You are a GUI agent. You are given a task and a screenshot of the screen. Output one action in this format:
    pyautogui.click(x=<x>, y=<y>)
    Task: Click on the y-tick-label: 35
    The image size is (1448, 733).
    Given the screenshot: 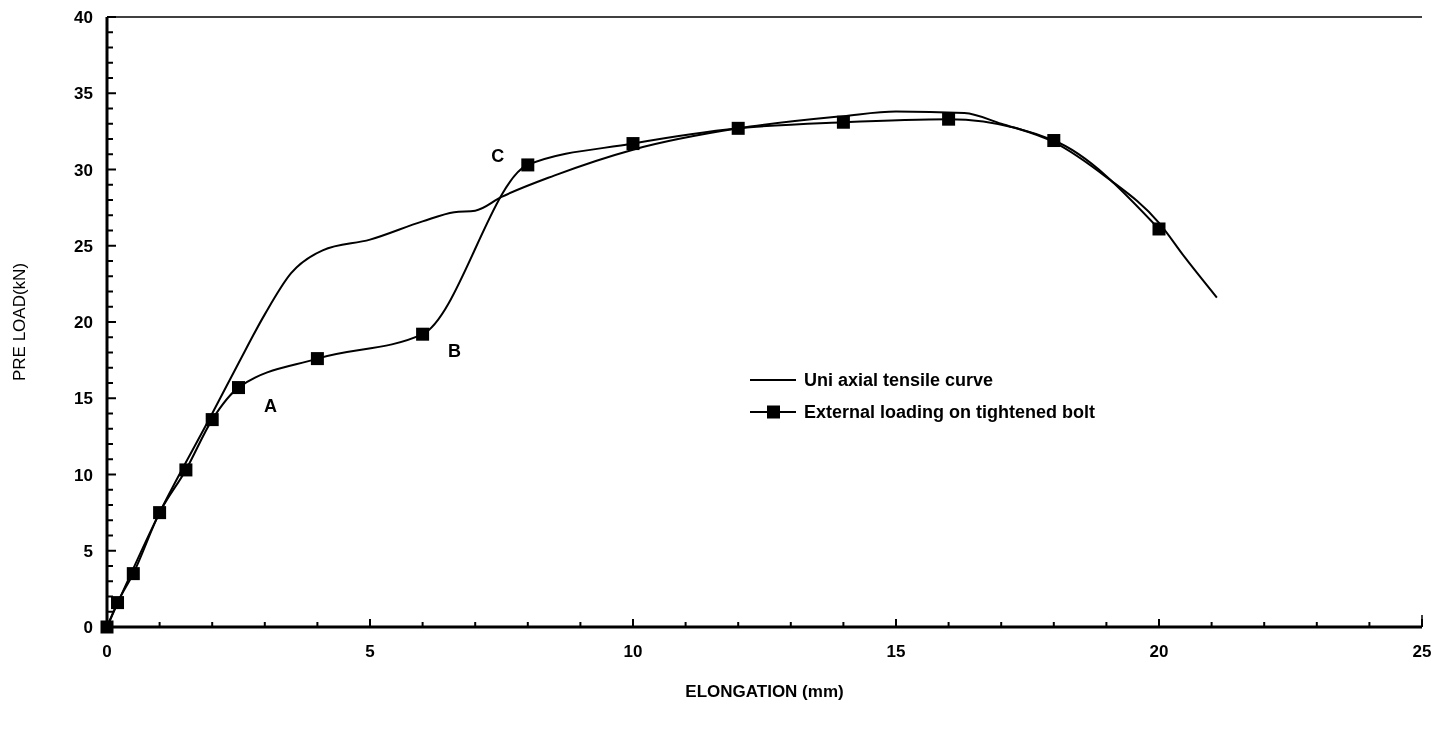 What is the action you would take?
    pyautogui.click(x=83, y=94)
    